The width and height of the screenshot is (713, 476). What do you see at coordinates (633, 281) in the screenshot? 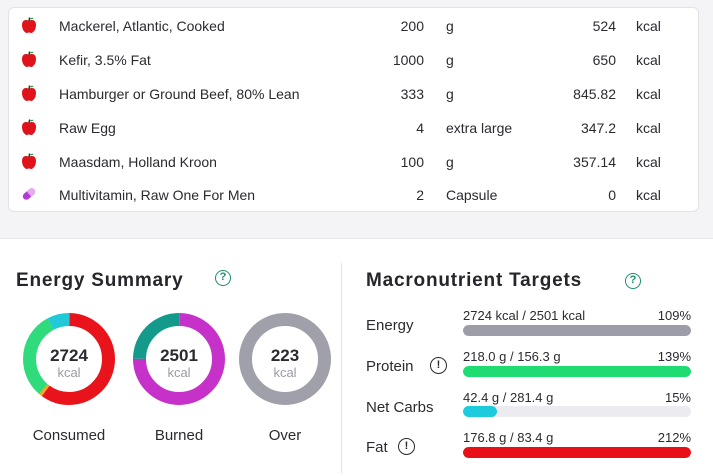
I see `macro-help-icon: ?` at bounding box center [633, 281].